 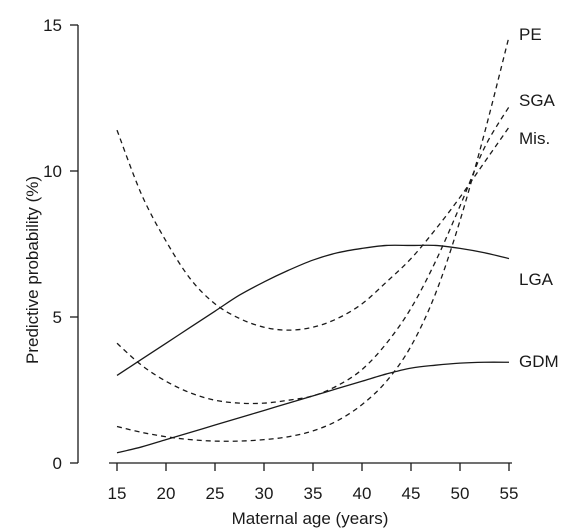 What do you see at coordinates (362, 493) in the screenshot?
I see `x-tick-label: 40` at bounding box center [362, 493].